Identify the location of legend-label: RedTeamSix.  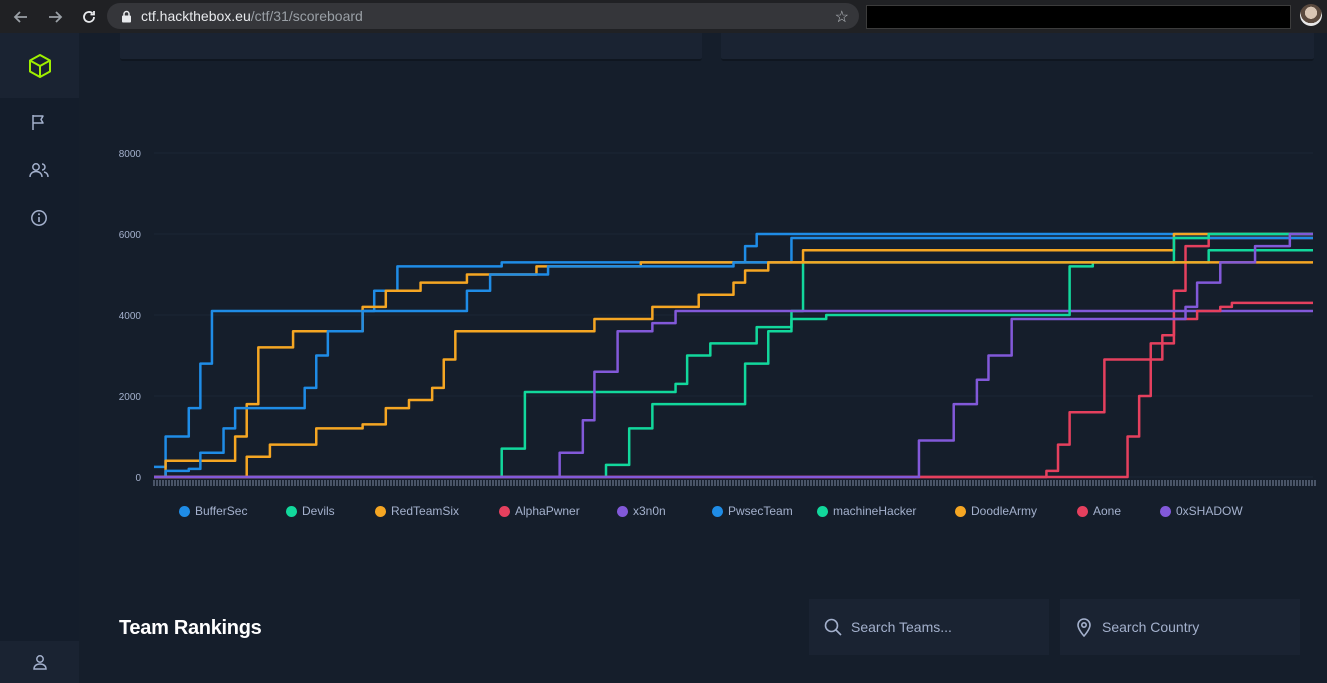
(425, 511).